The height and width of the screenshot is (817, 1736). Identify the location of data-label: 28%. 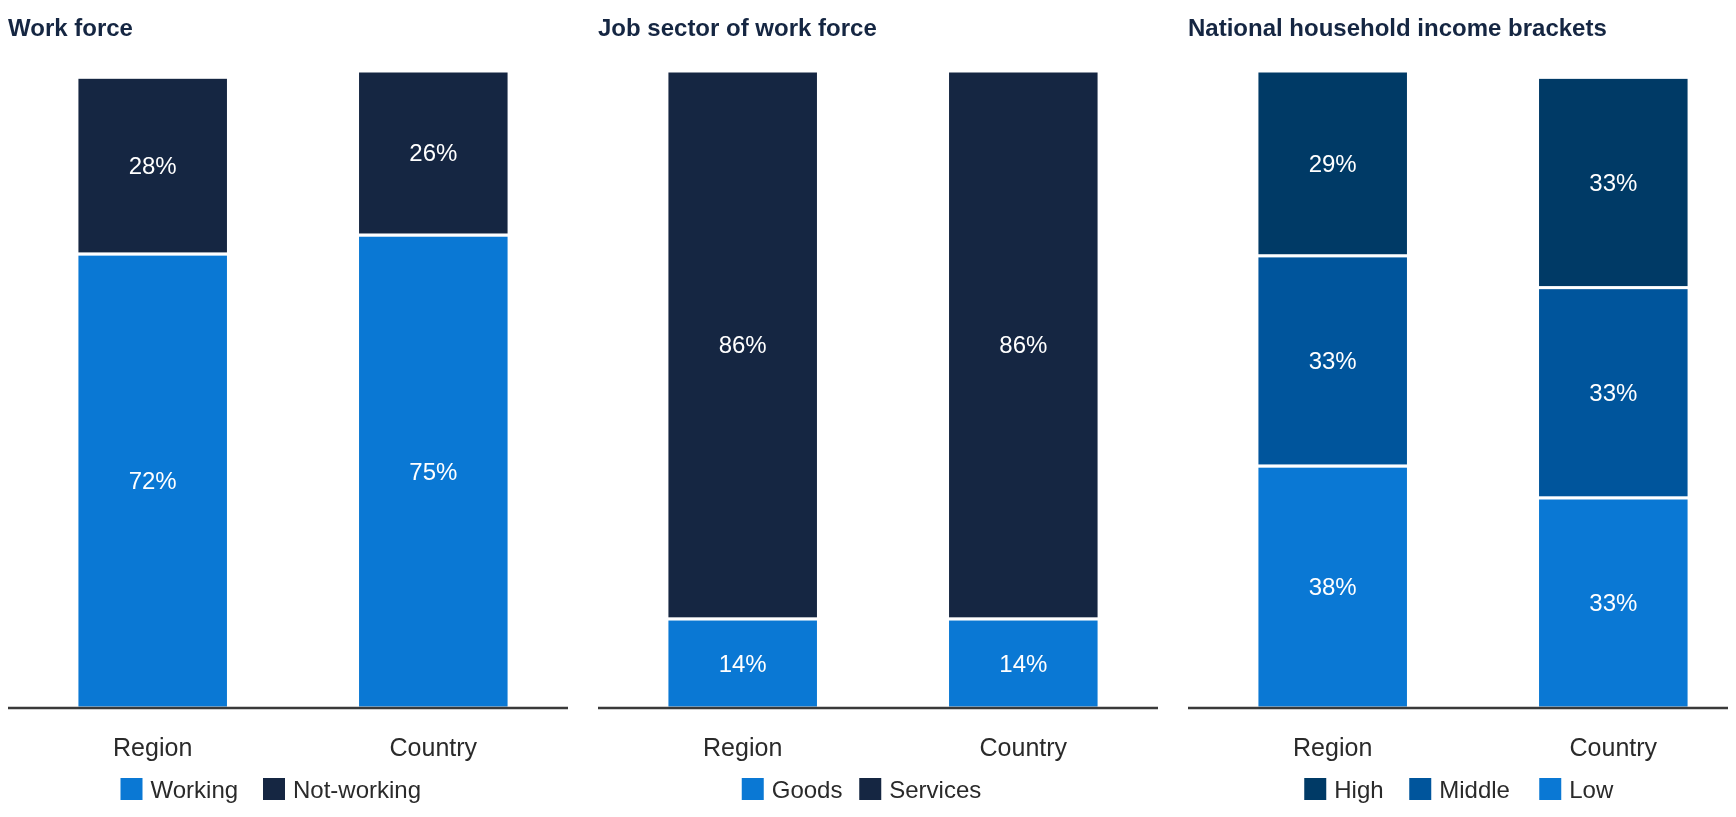
(152, 165).